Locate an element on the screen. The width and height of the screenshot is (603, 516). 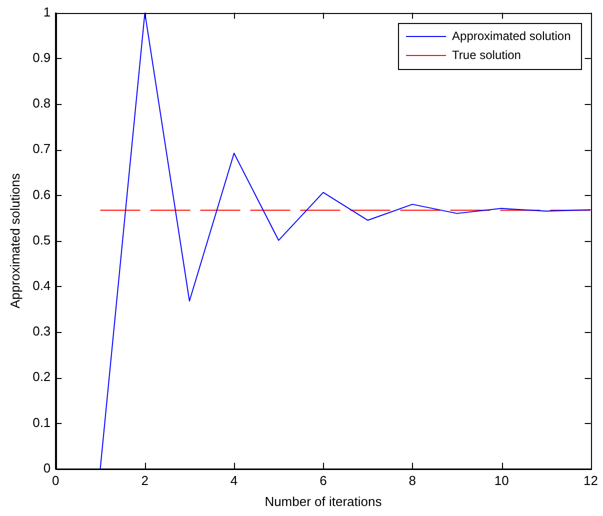
y-tick-label: 0.3 is located at coordinates (41, 331).